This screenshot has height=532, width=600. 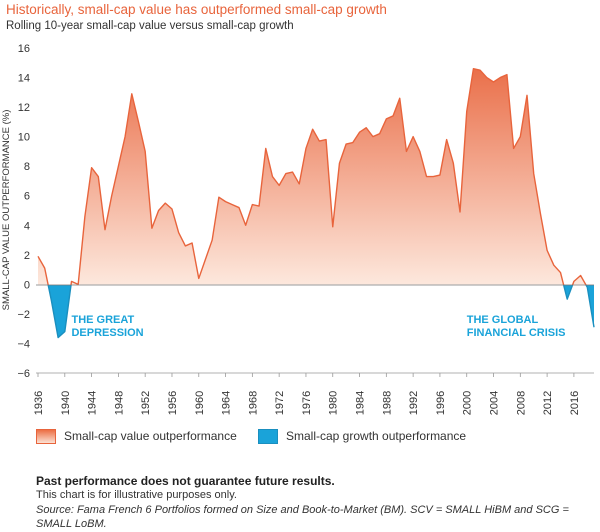 I want to click on x-tick-label: 1944, so click(x=93, y=403).